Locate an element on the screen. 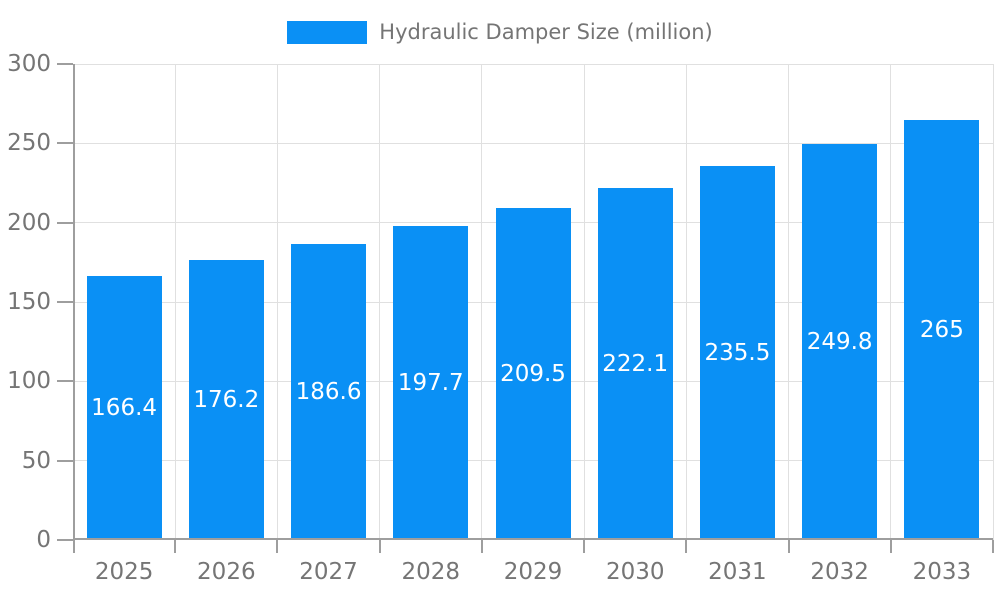  bar-2030: 222.1 is located at coordinates (635, 363).